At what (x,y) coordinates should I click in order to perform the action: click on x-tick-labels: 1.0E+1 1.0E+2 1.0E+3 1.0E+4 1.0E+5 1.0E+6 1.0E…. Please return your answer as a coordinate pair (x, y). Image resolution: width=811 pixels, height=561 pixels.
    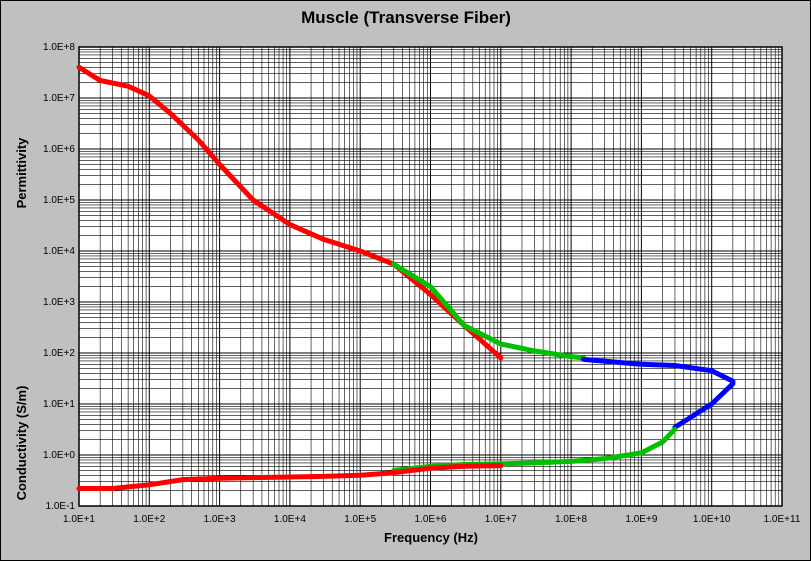
    Looking at the image, I should click on (432, 519).